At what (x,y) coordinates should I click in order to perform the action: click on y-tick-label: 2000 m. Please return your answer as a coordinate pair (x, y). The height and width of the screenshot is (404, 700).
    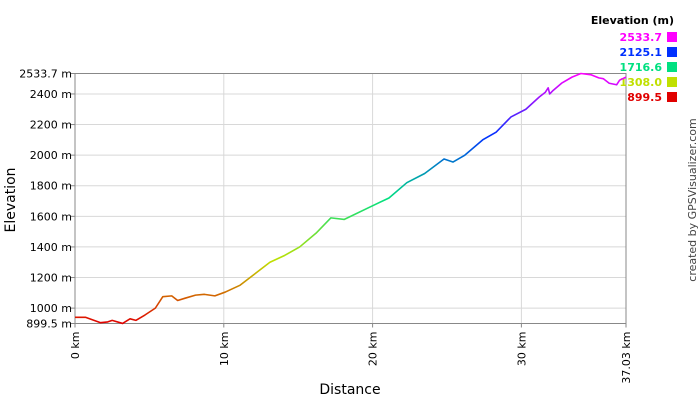
    Looking at the image, I should click on (51, 155).